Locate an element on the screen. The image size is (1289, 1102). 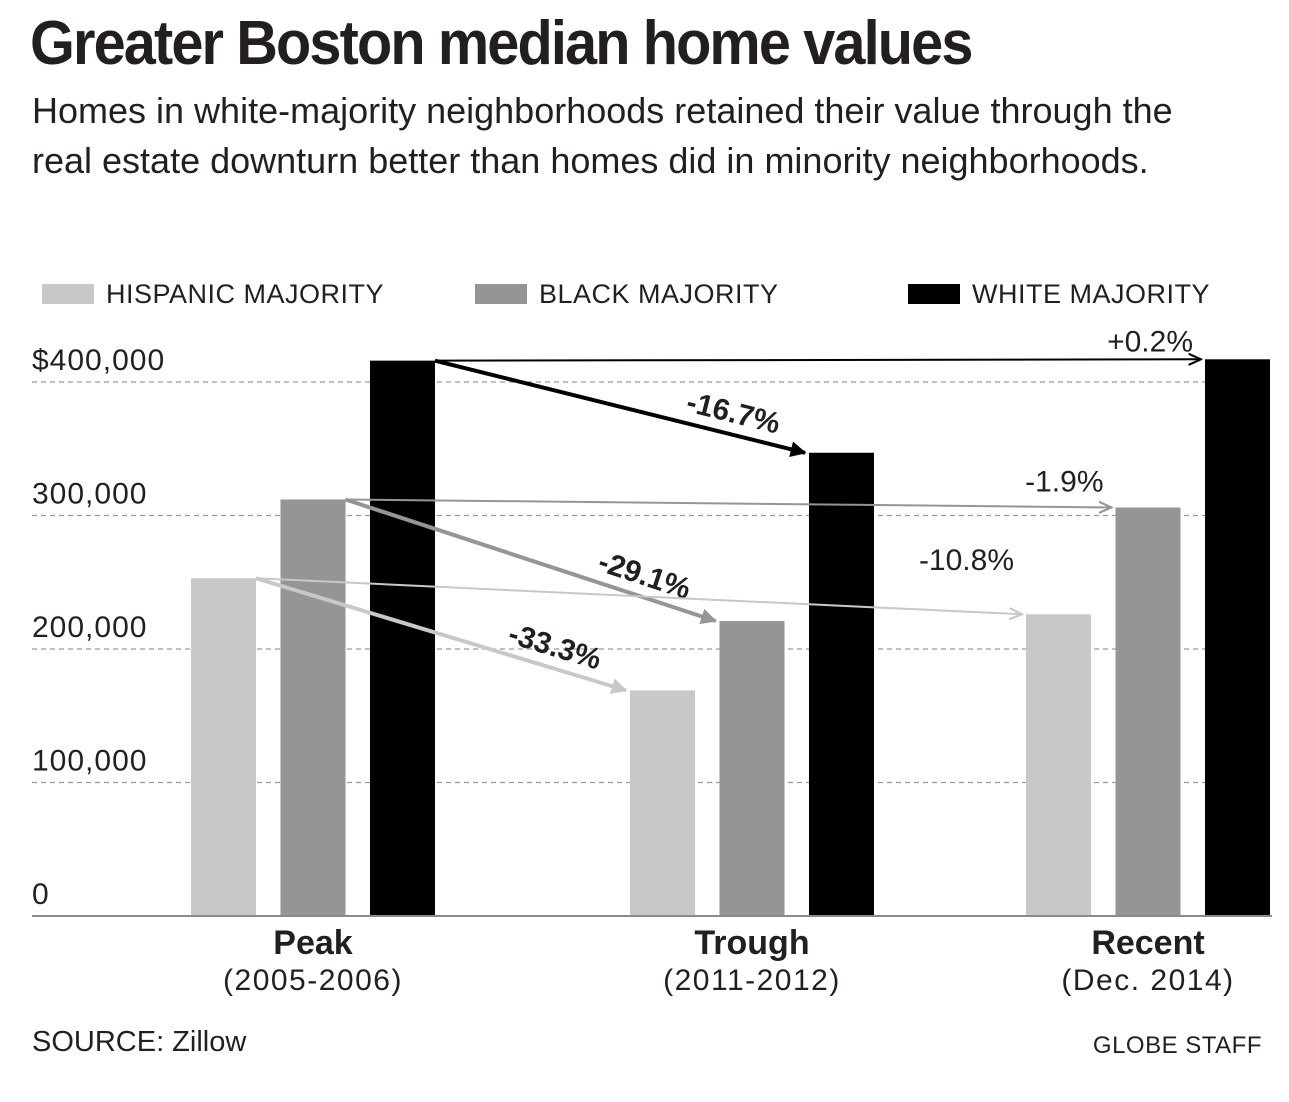
category-sublabel-peak: (2005-2006) is located at coordinates (313, 980).